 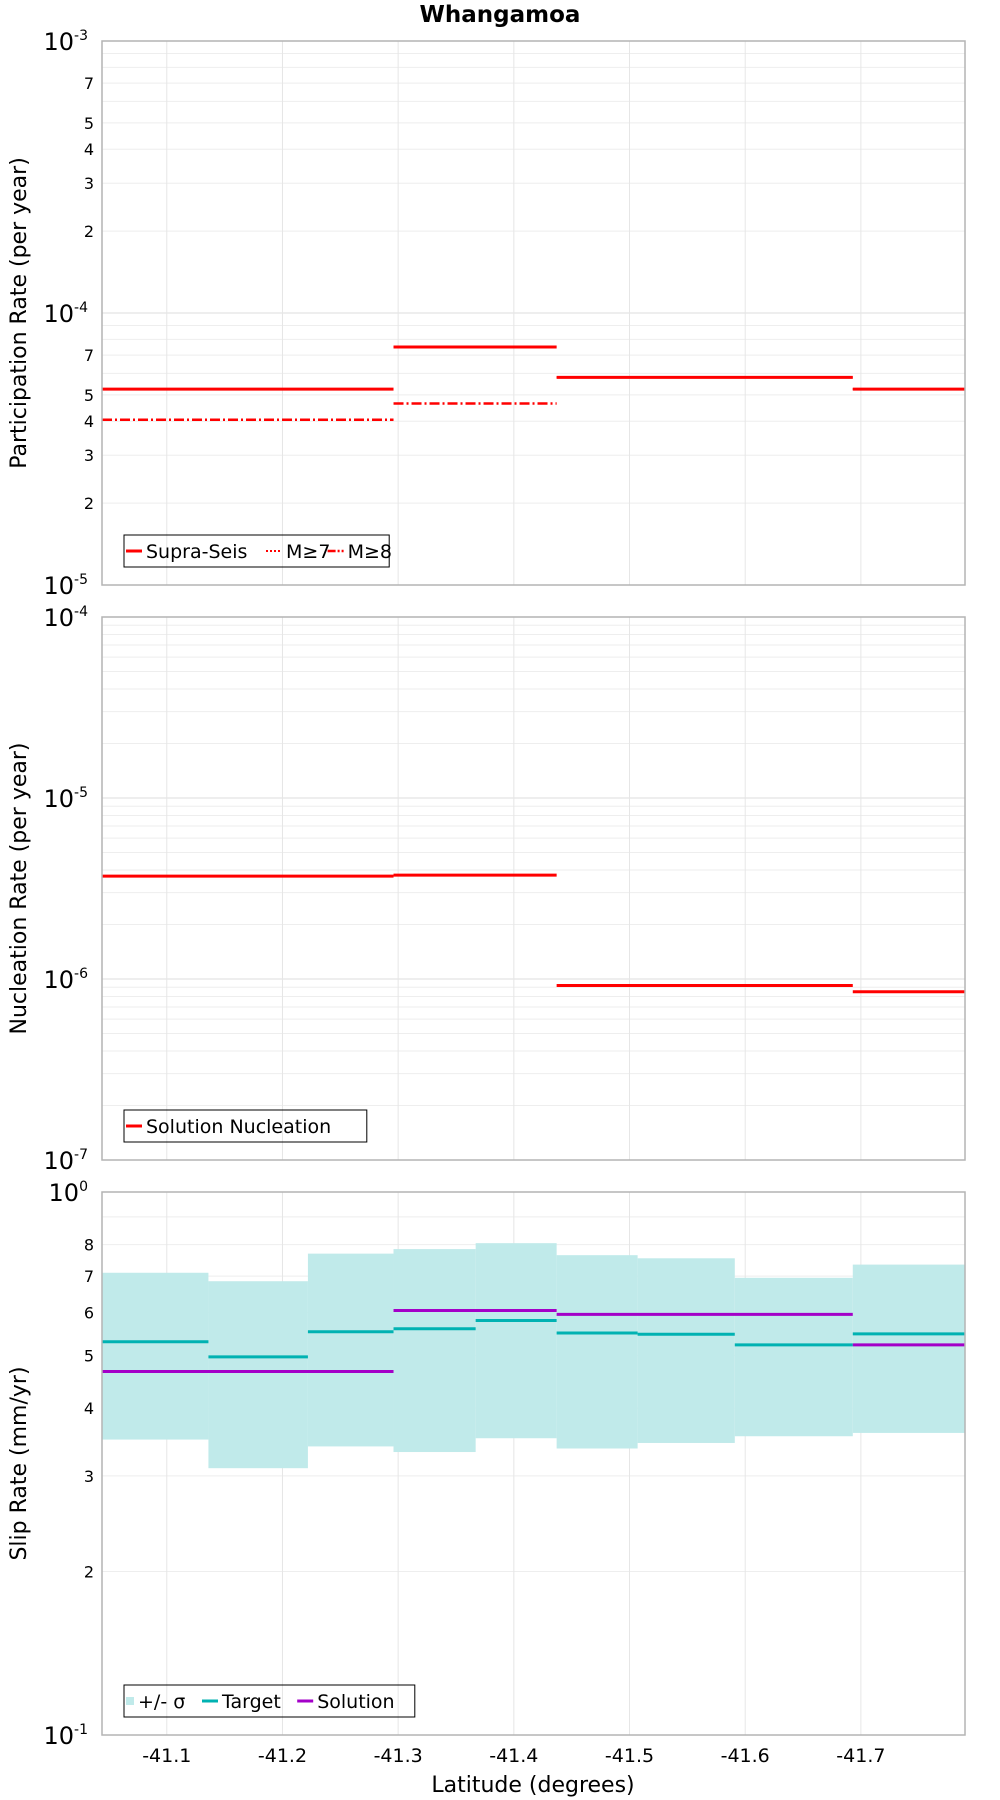 What do you see at coordinates (238, 1127) in the screenshot?
I see `legend-label: Solution Nucleation` at bounding box center [238, 1127].